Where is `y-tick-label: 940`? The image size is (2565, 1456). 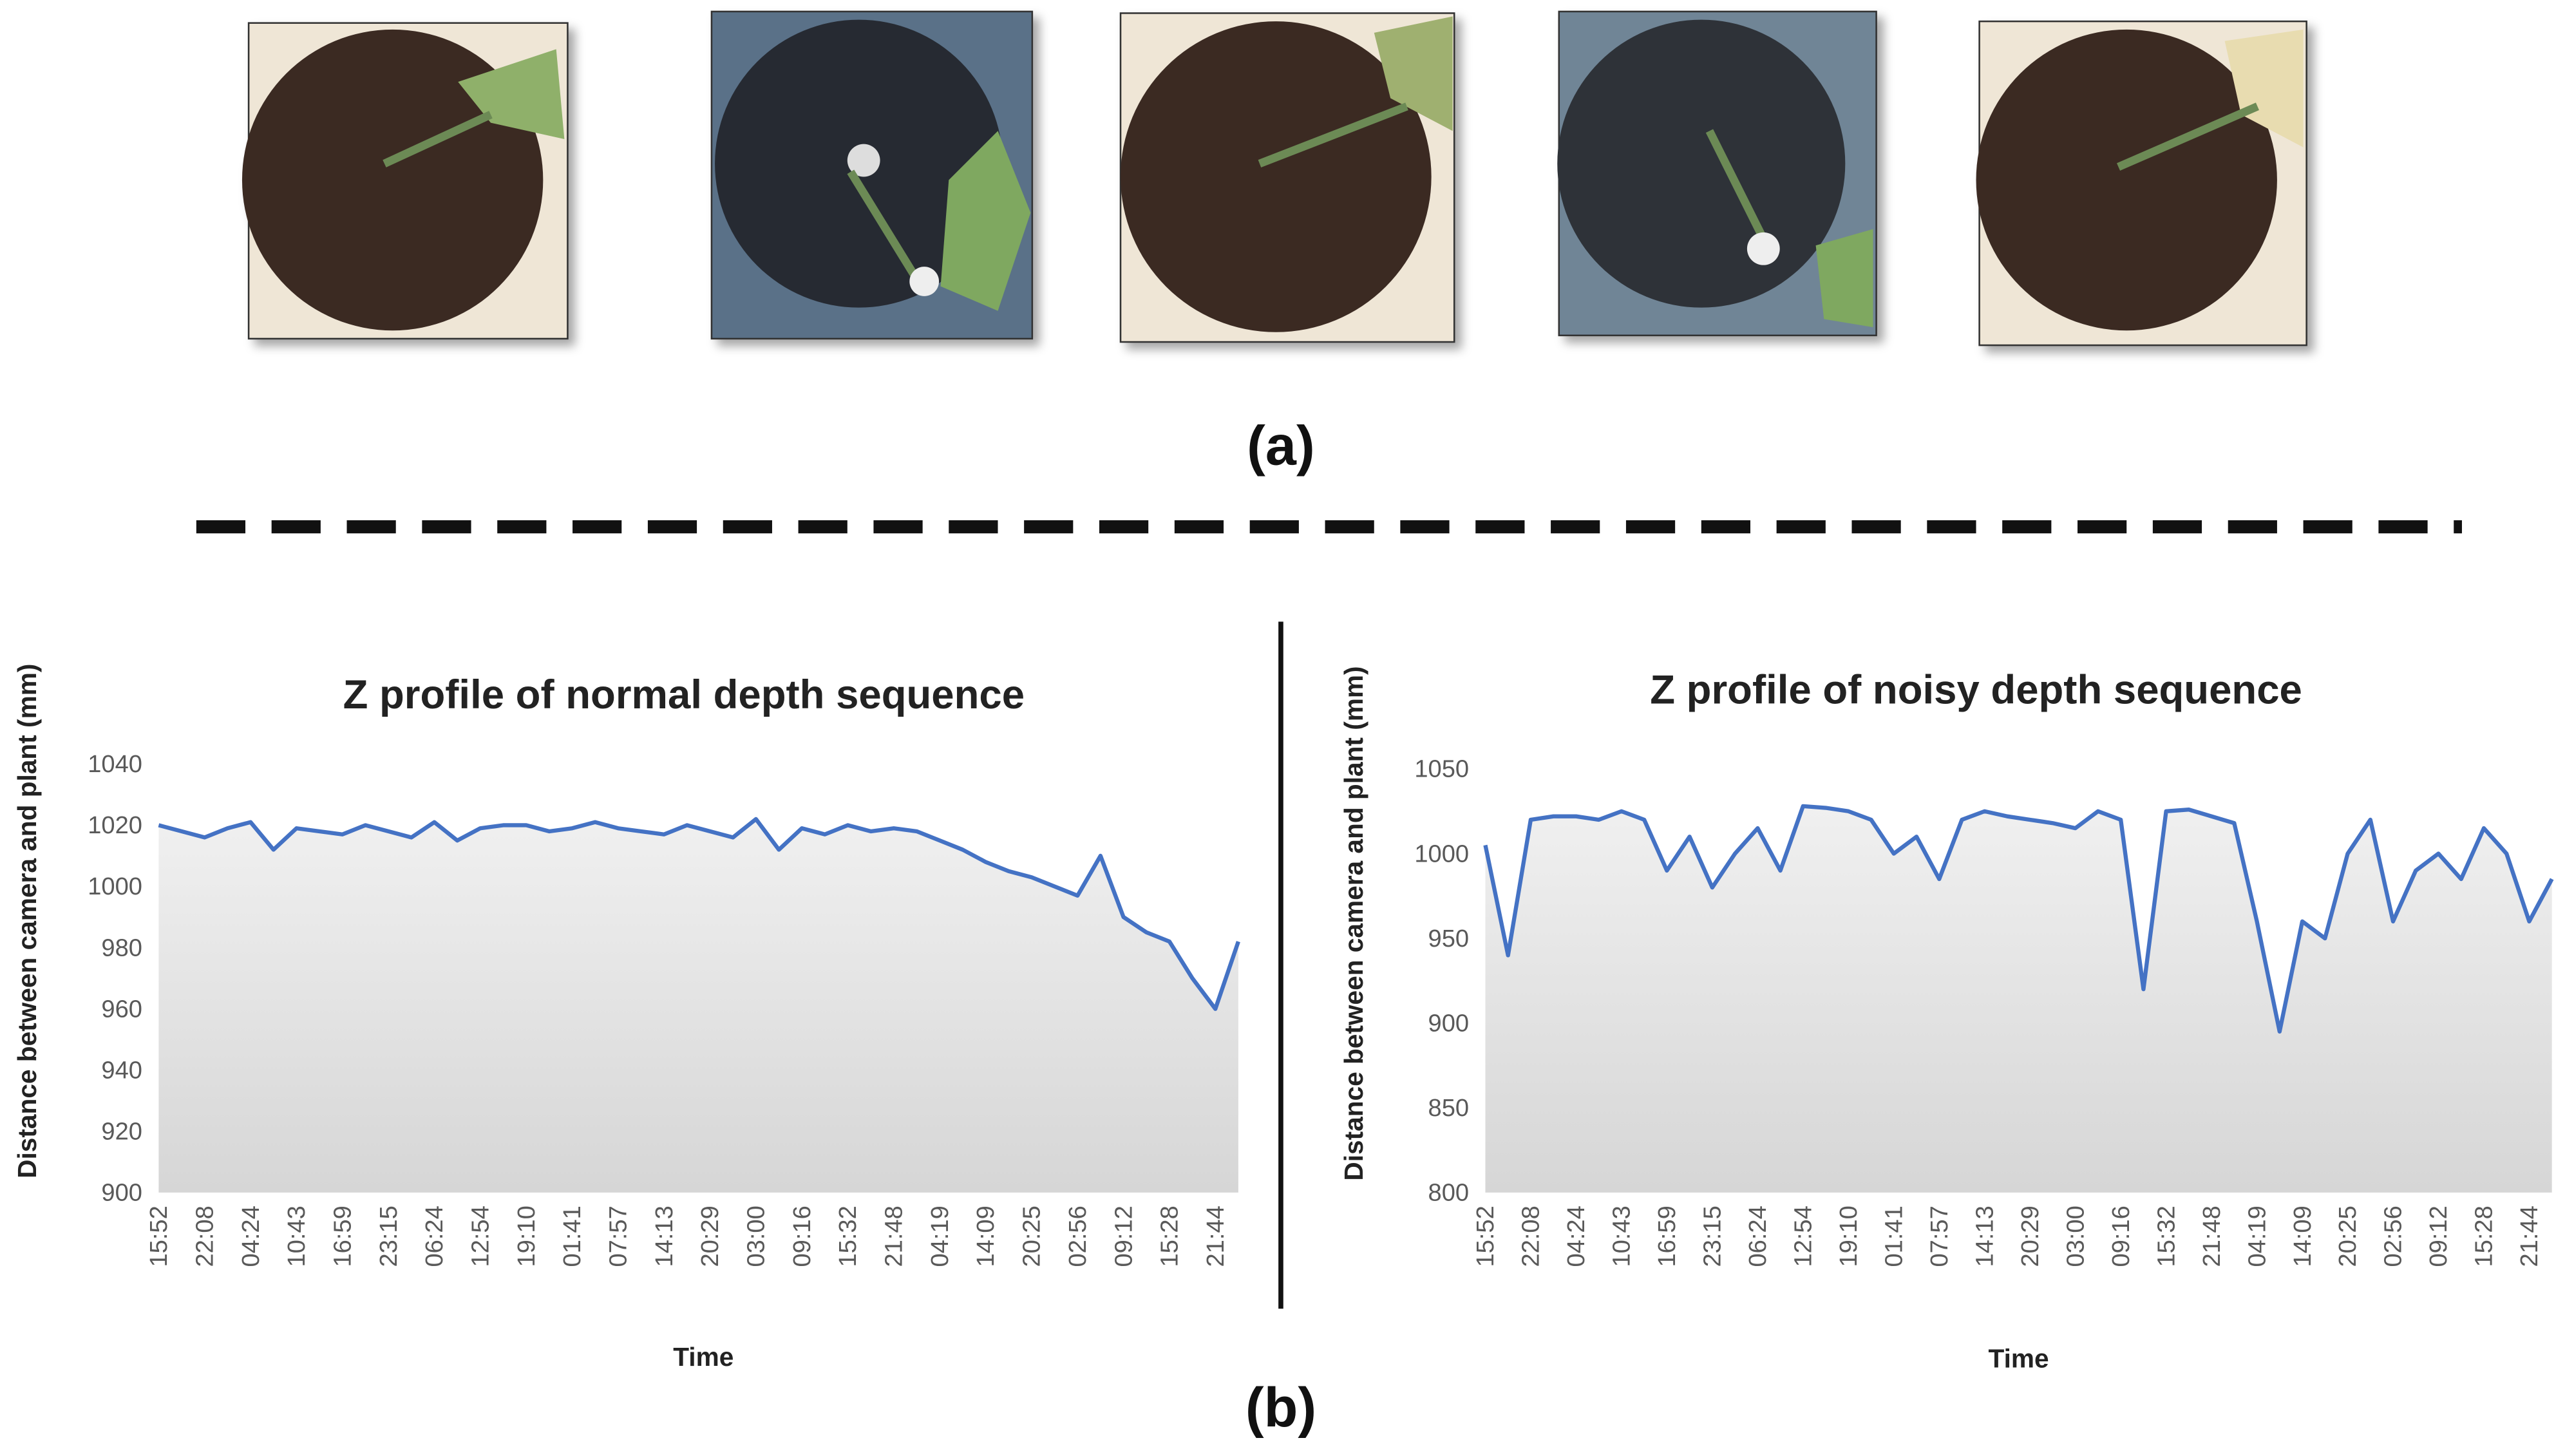 y-tick-label: 940 is located at coordinates (121, 1070).